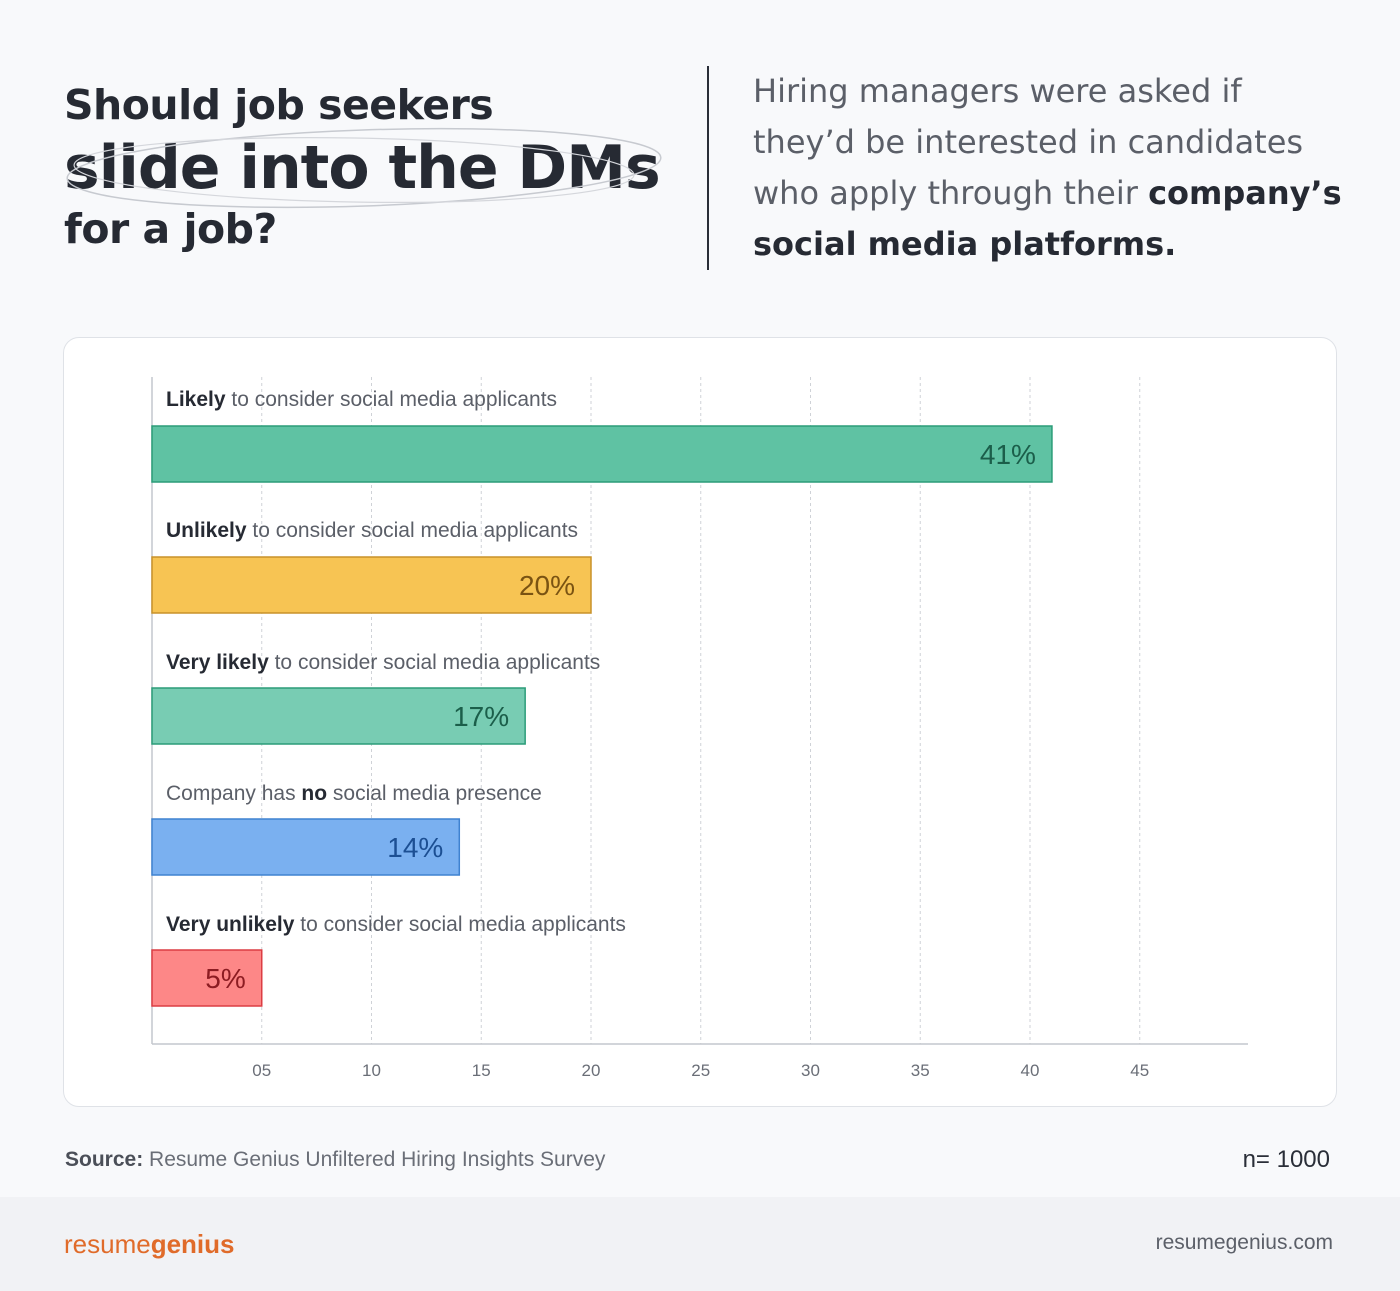  What do you see at coordinates (354, 793) in the screenshot?
I see `category-label: Company has no social media presence` at bounding box center [354, 793].